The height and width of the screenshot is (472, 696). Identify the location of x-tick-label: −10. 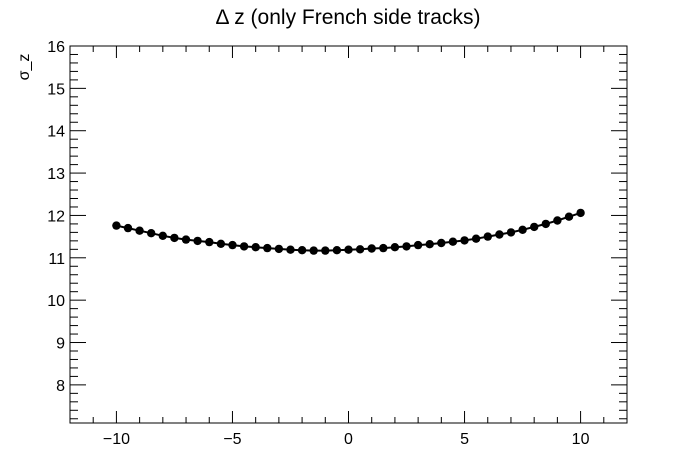
(116, 439).